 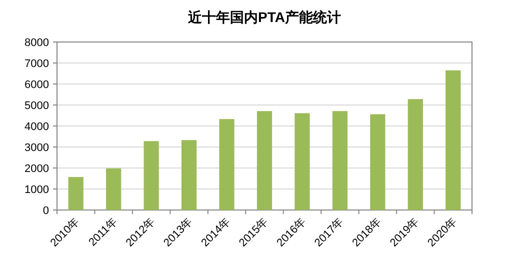 What do you see at coordinates (36, 190) in the screenshot?
I see `y-tick-label: 1000` at bounding box center [36, 190].